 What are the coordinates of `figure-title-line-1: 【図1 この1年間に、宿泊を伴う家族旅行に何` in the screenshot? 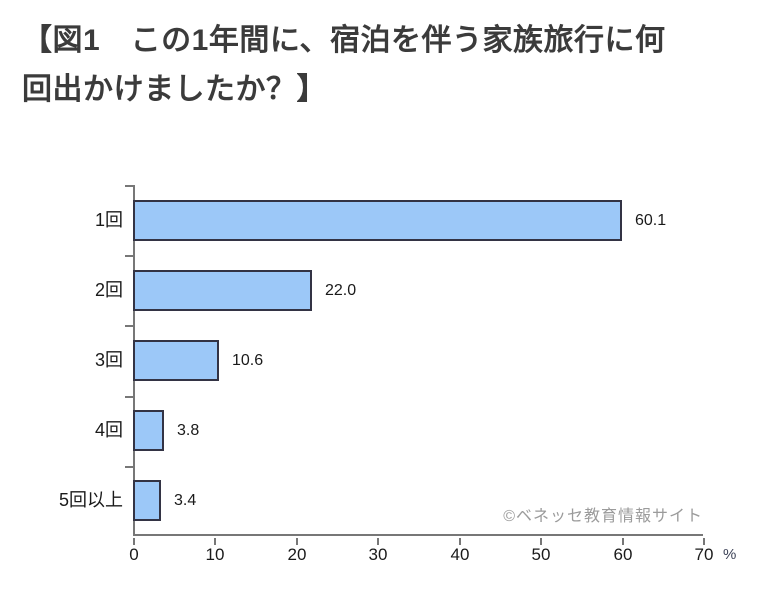 It's located at (344, 40).